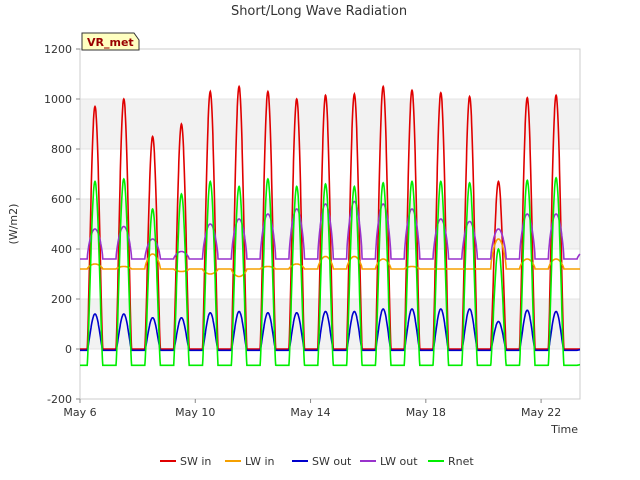  I want to click on y-axis-label: (W/m2), so click(13, 224).